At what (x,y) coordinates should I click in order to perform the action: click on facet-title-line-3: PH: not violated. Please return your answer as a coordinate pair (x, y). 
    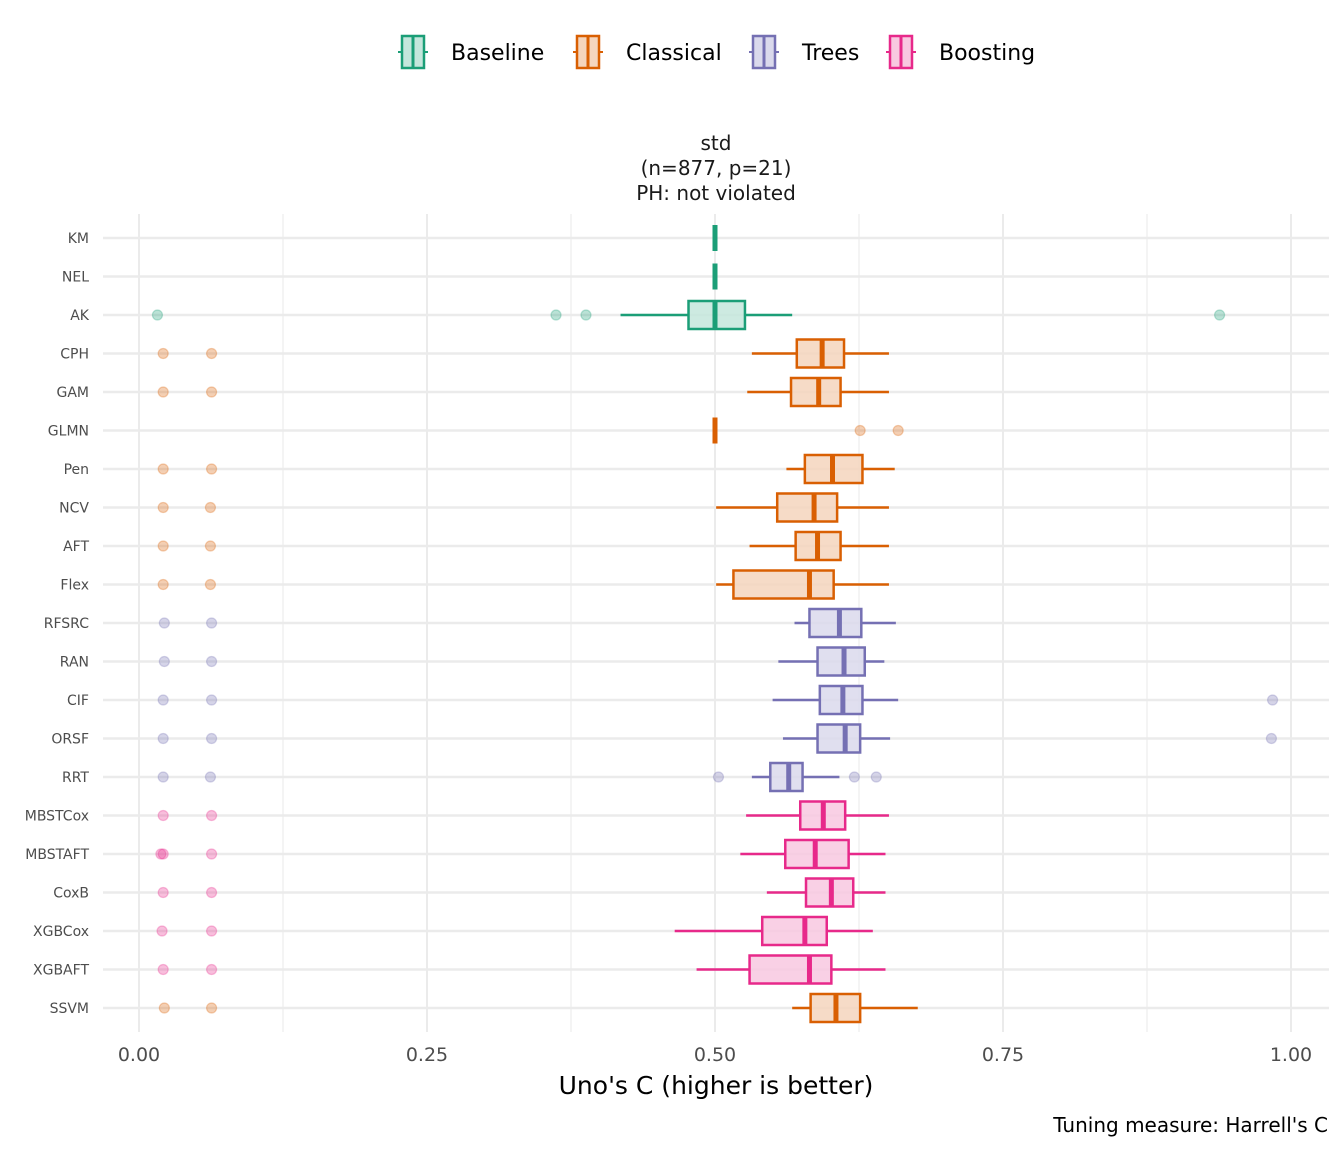
    Looking at the image, I should click on (716, 193).